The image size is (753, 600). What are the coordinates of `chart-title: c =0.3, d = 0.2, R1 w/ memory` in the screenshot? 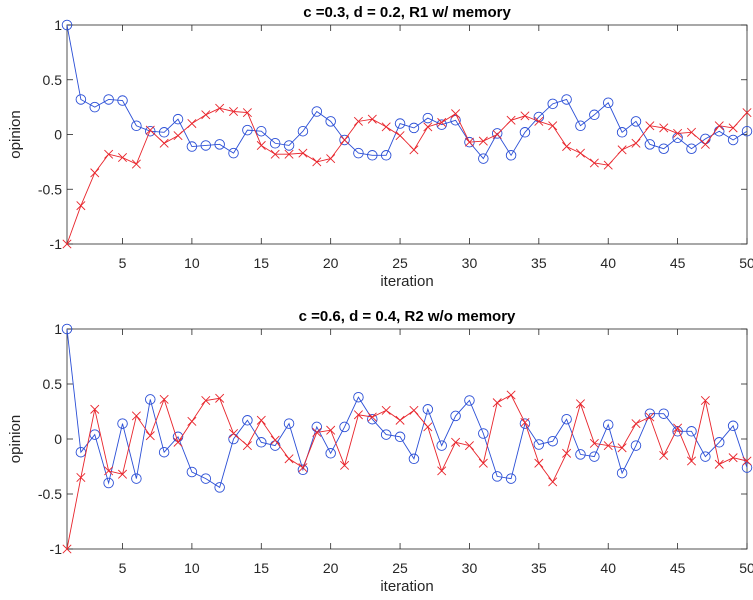 It's located at (407, 12).